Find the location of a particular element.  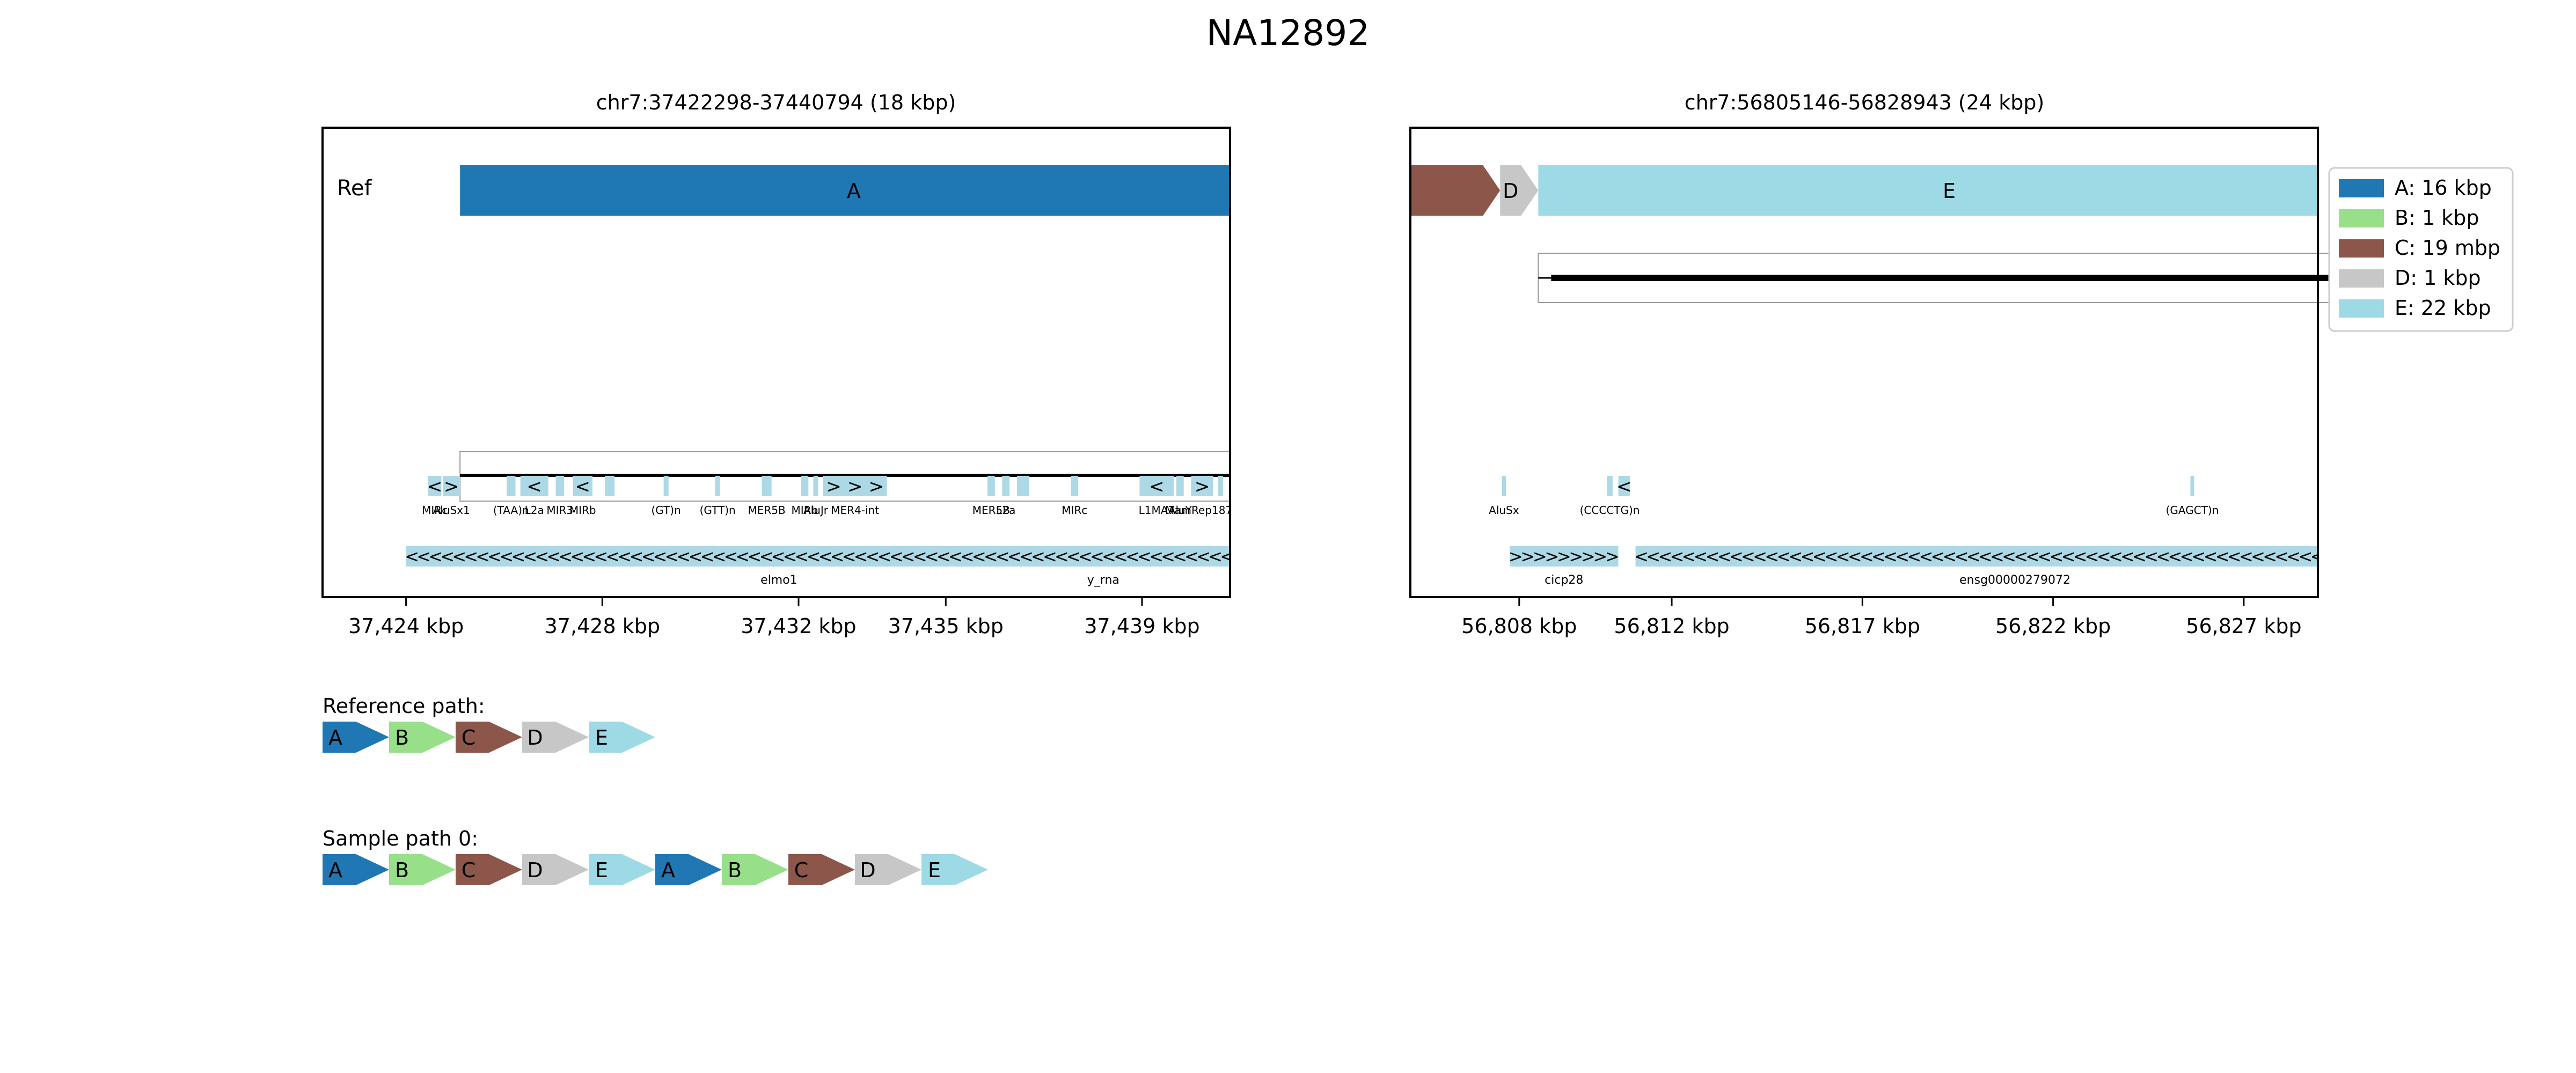

path-segment-label: C is located at coordinates (801, 870).